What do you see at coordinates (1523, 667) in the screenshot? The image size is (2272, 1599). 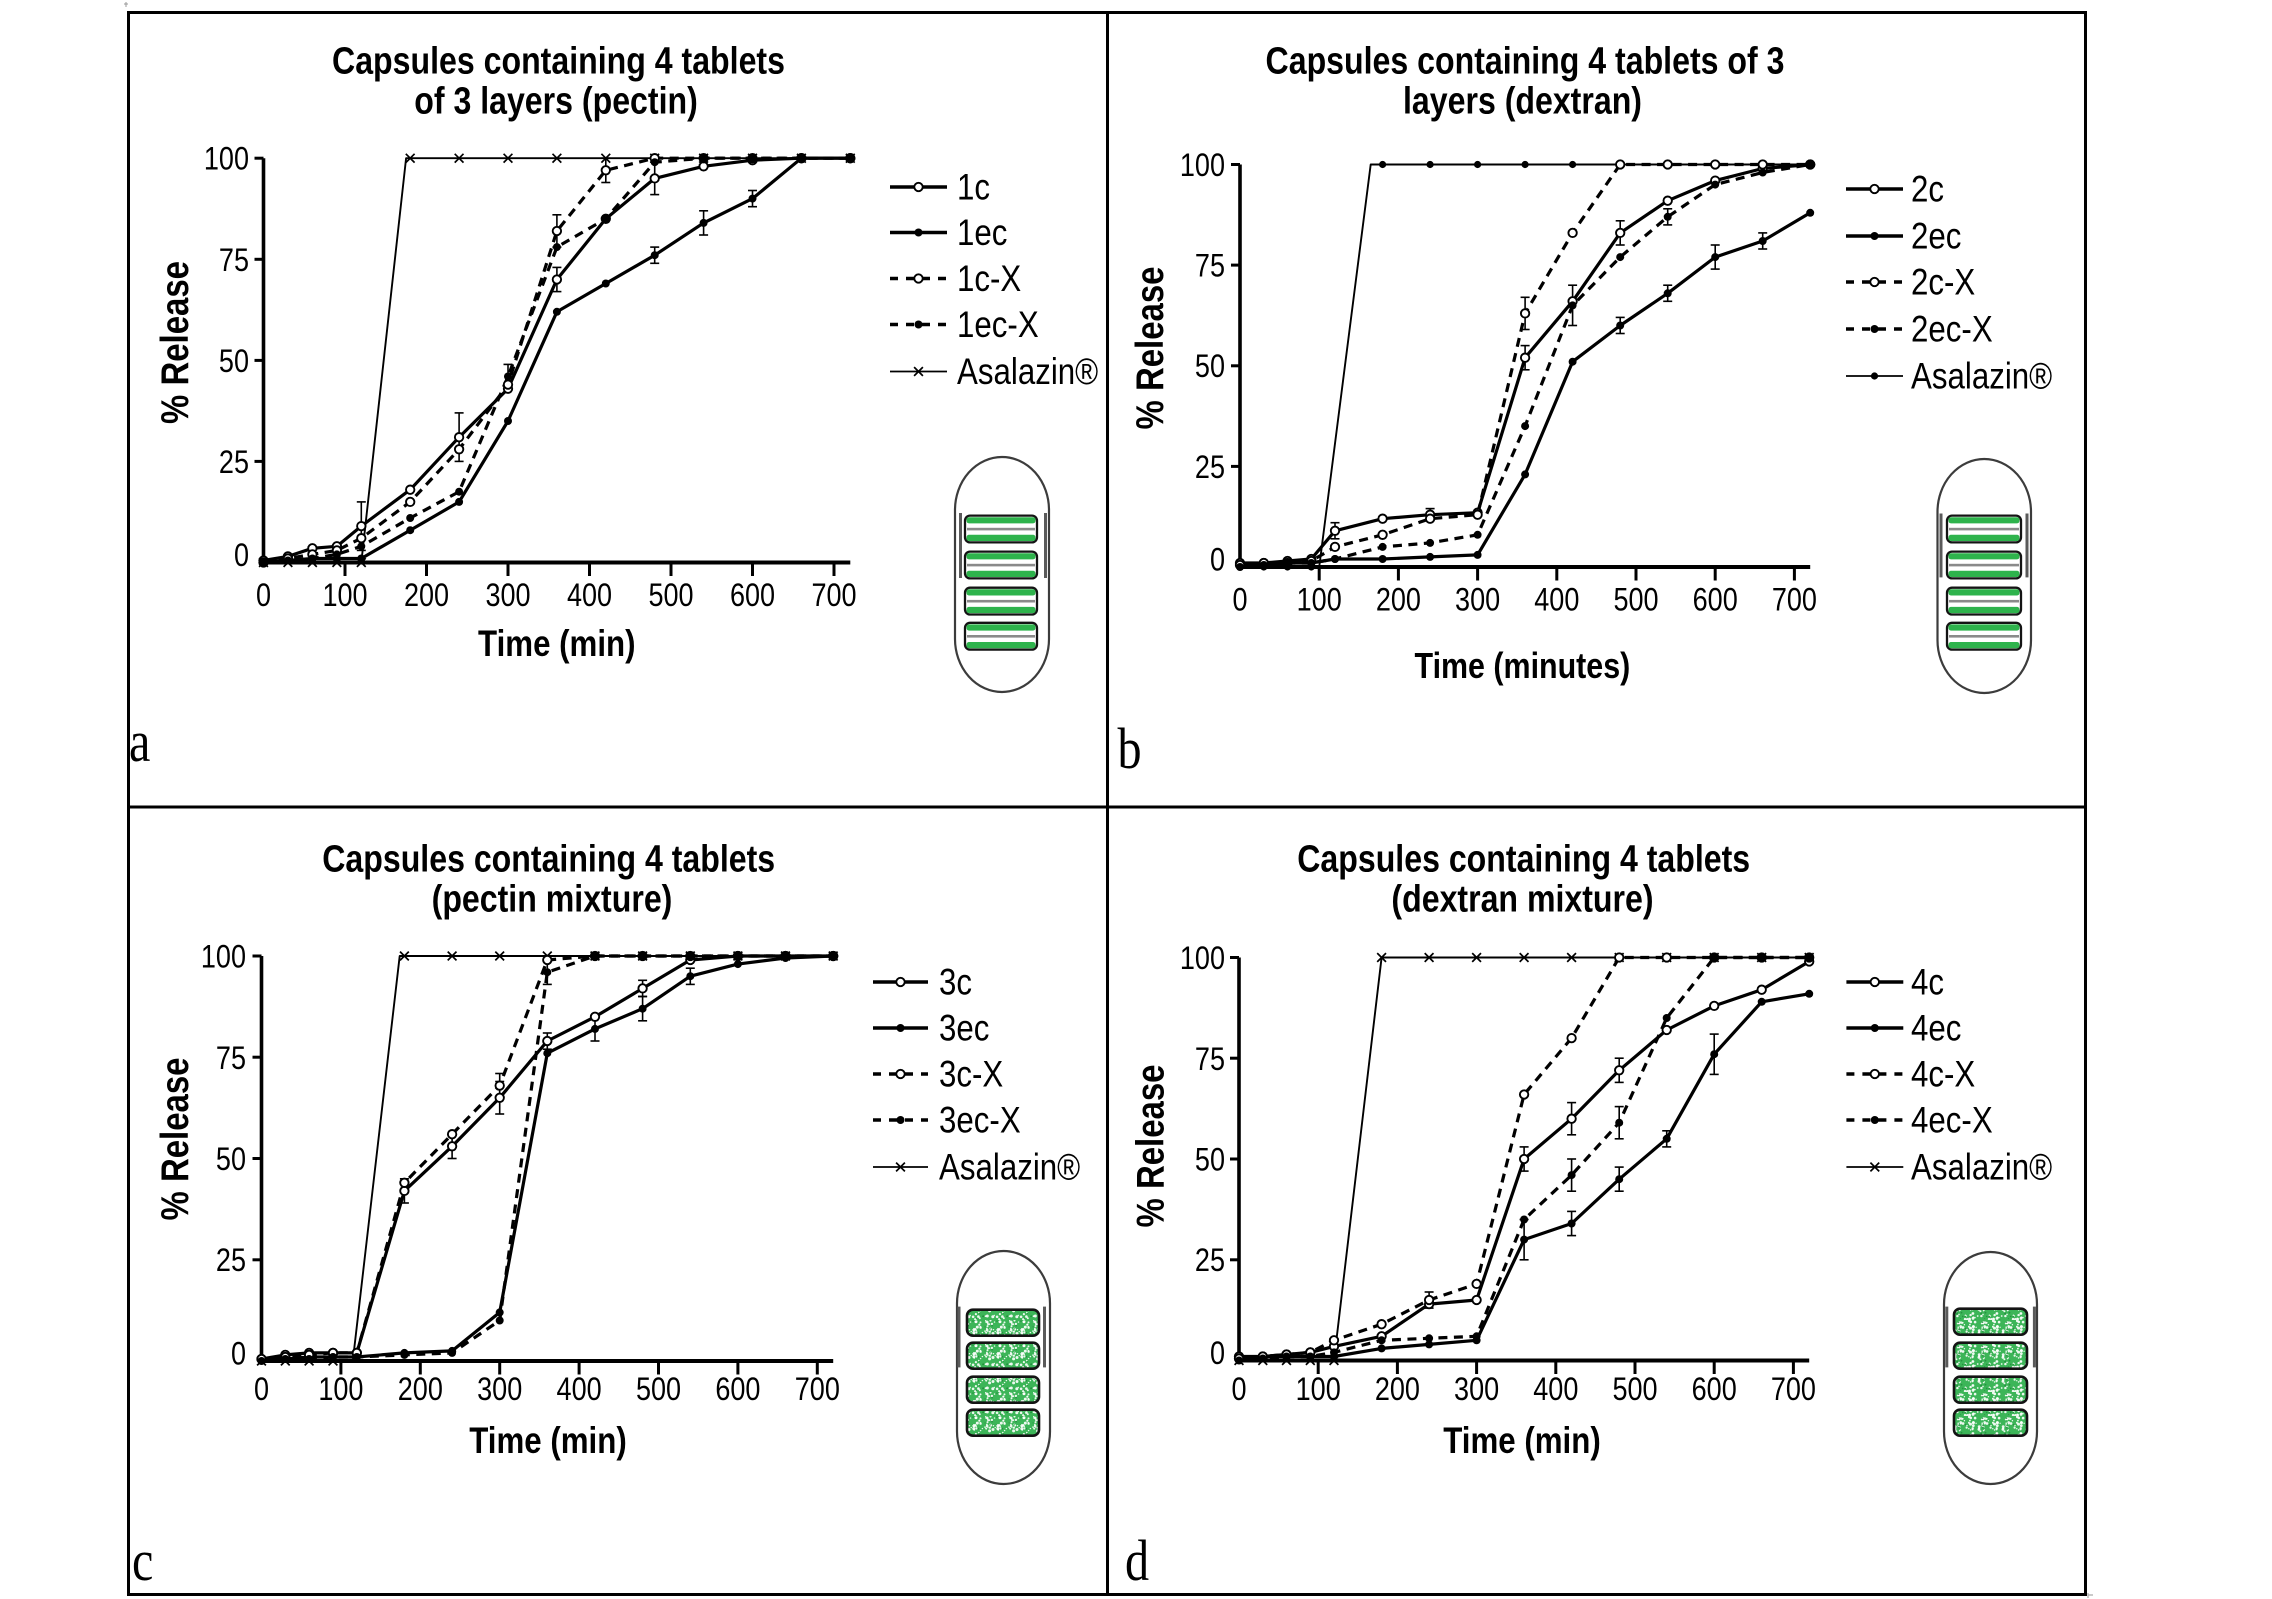 I see `svg-text: Time (minutes)` at bounding box center [1523, 667].